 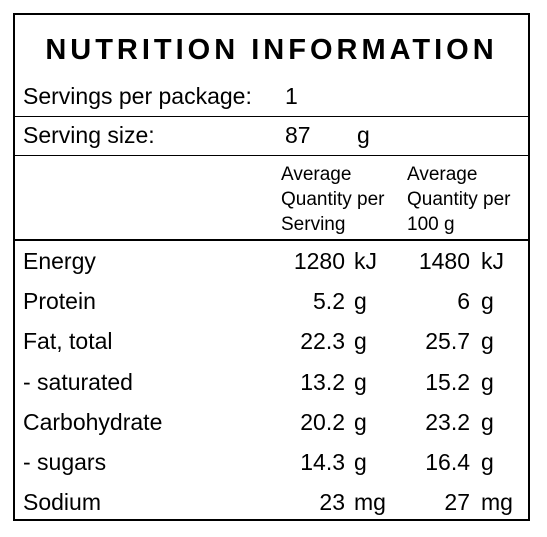 I want to click on nutrient-name: - saturated, so click(x=78, y=382).